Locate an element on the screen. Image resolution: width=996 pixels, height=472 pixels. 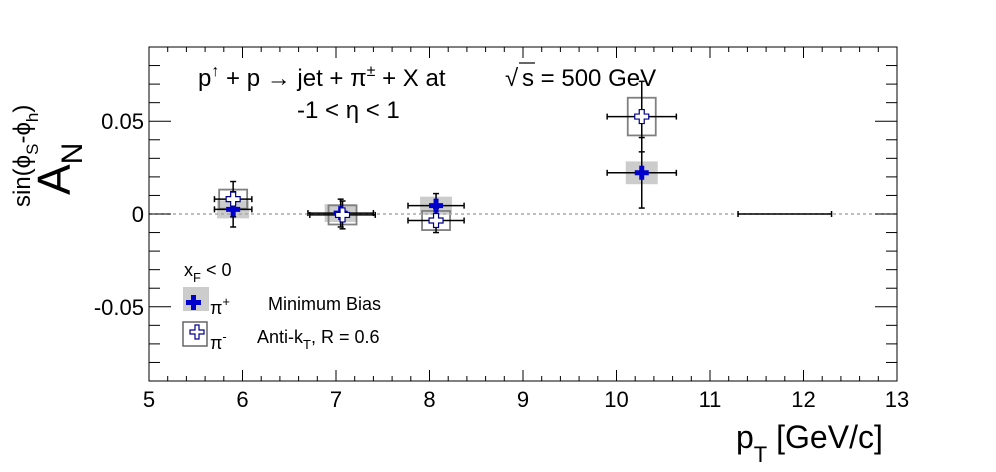
svg-text: AN is located at coordinates (58, 169).